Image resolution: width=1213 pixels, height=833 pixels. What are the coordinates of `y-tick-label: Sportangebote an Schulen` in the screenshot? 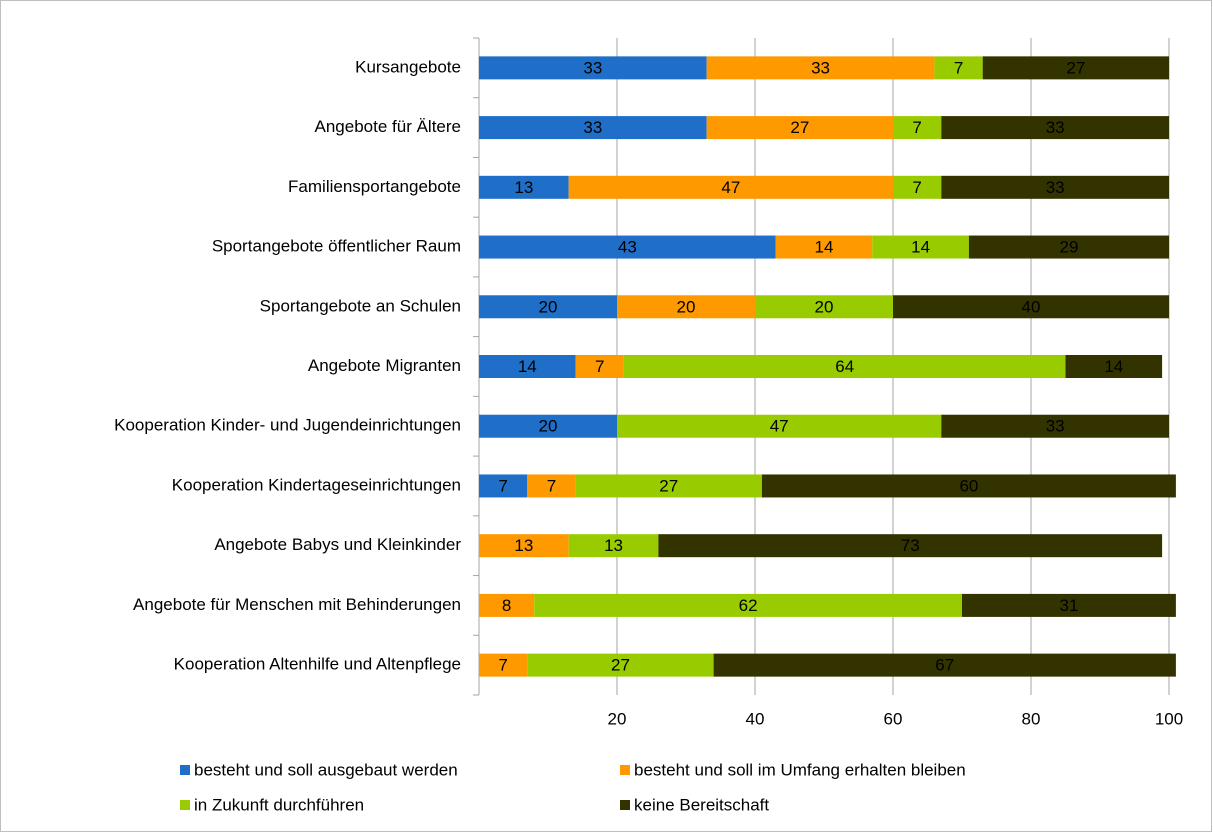 It's located at (360, 305).